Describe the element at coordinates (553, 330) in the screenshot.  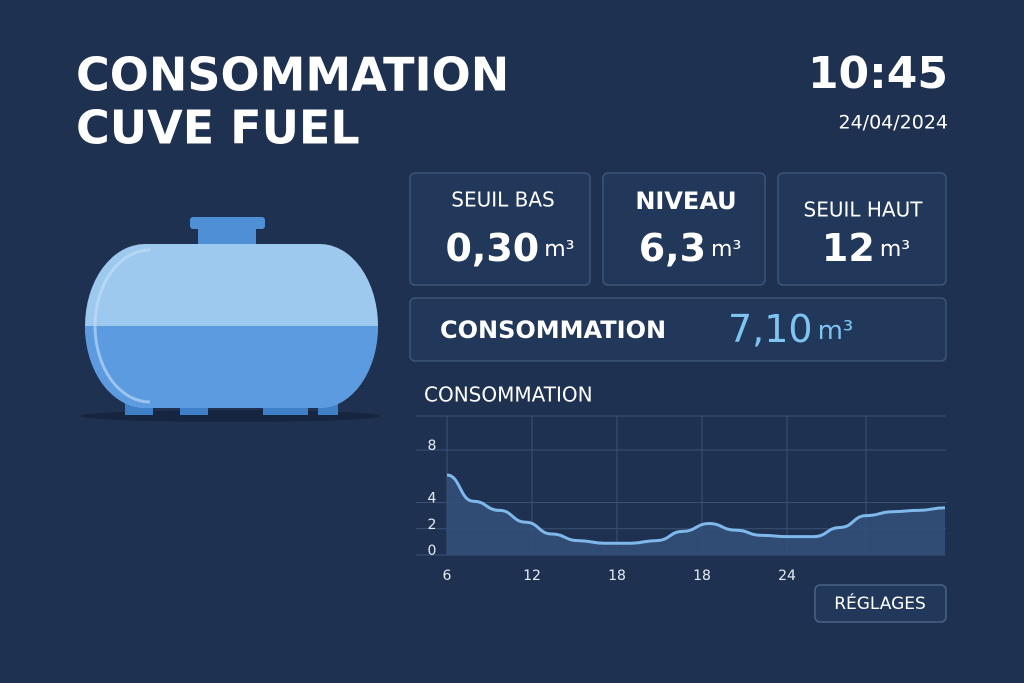
I see `consumption-label: CONSOMMATION` at that location.